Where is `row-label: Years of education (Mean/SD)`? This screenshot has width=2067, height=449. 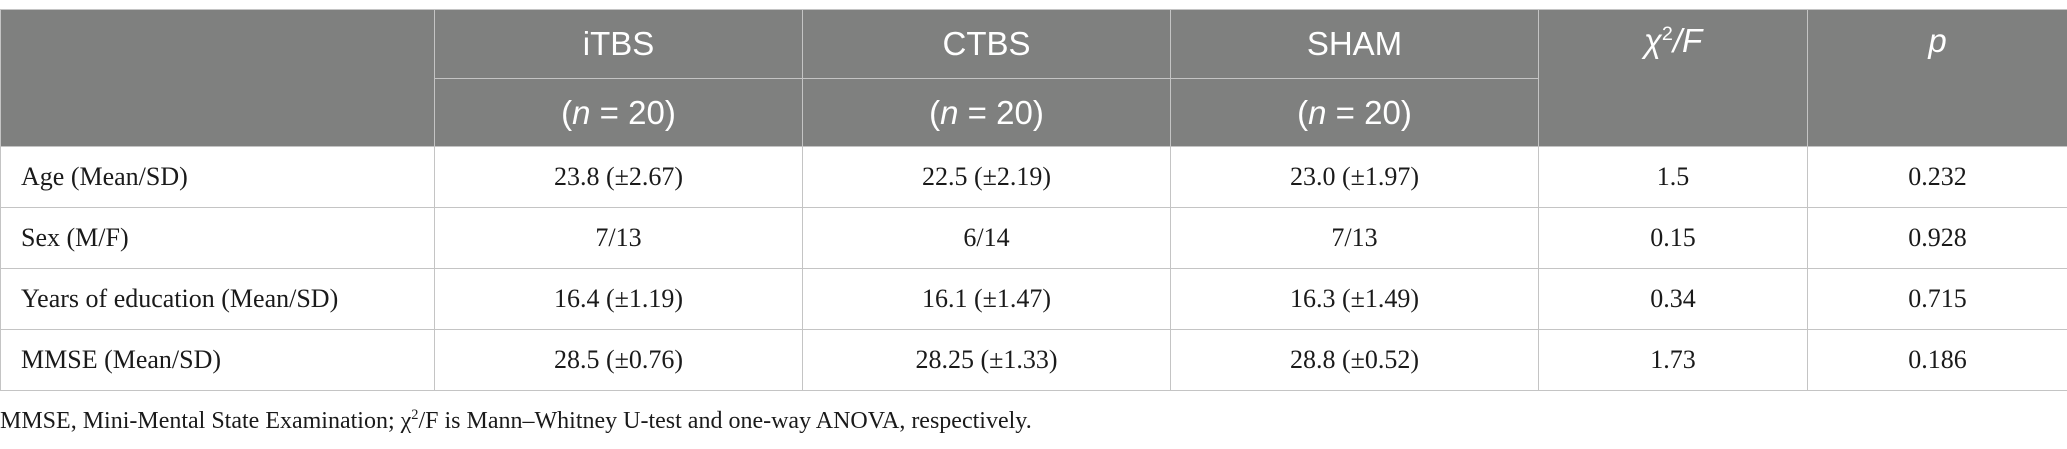
row-label: Years of education (Mean/SD) is located at coordinates (217, 299).